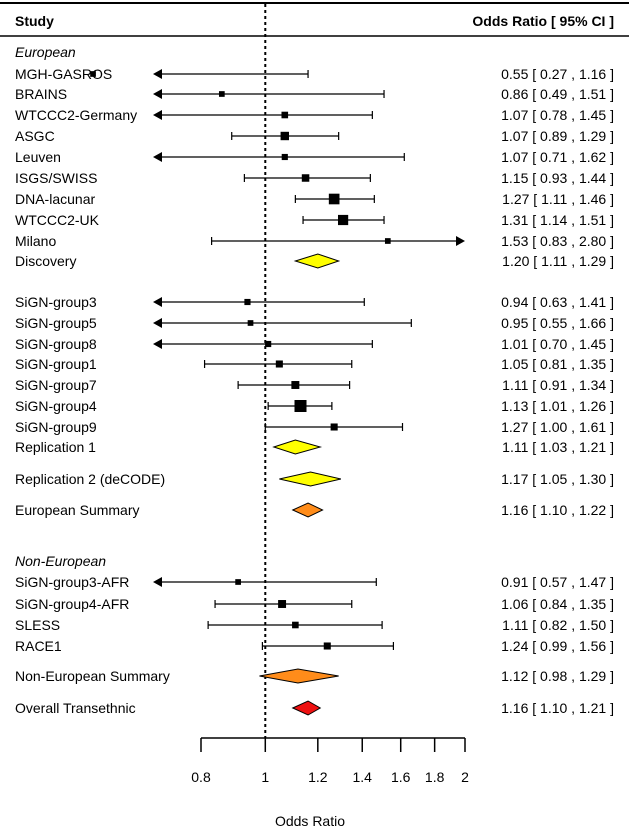  I want to click on odds-ratio-column-header: Odds Ratio [ 95% CI ], so click(543, 21).